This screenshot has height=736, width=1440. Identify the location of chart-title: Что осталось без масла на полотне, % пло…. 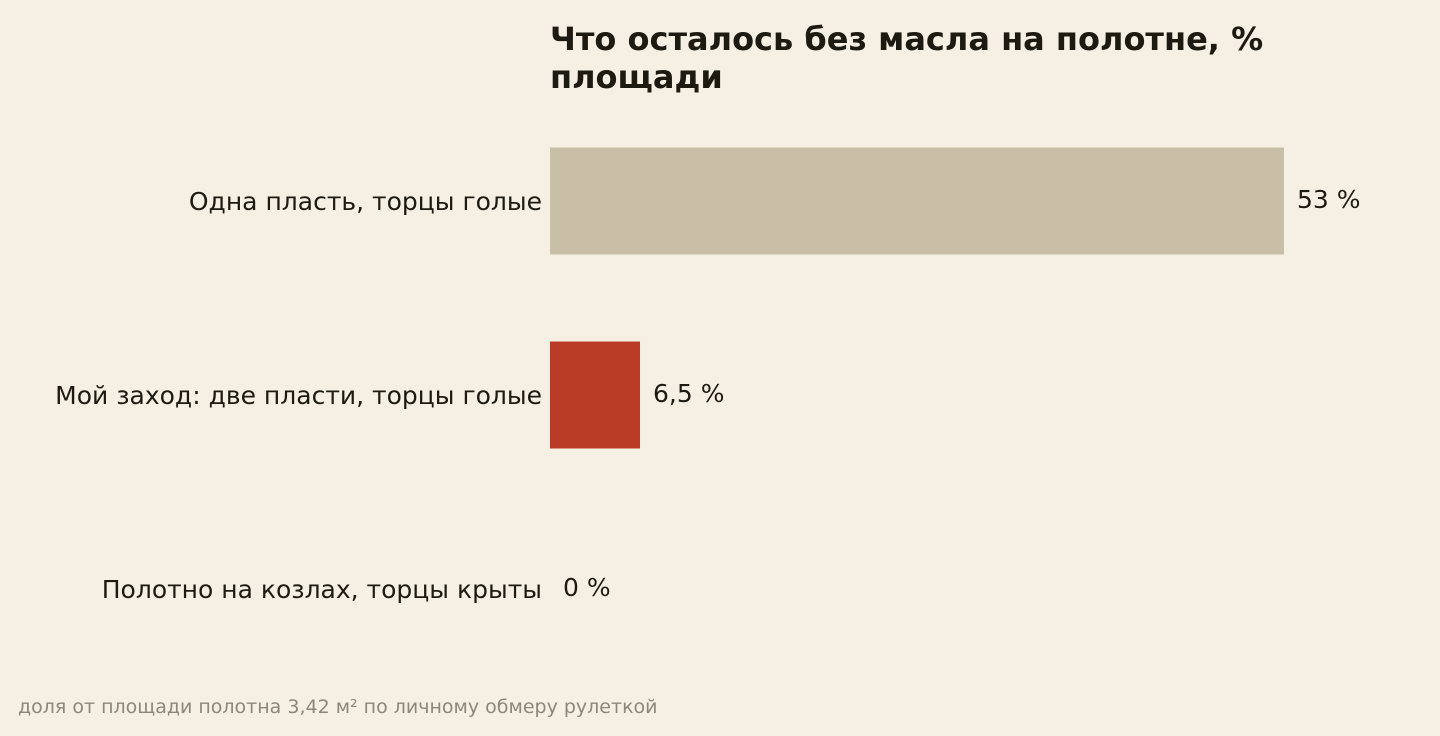
(907, 58).